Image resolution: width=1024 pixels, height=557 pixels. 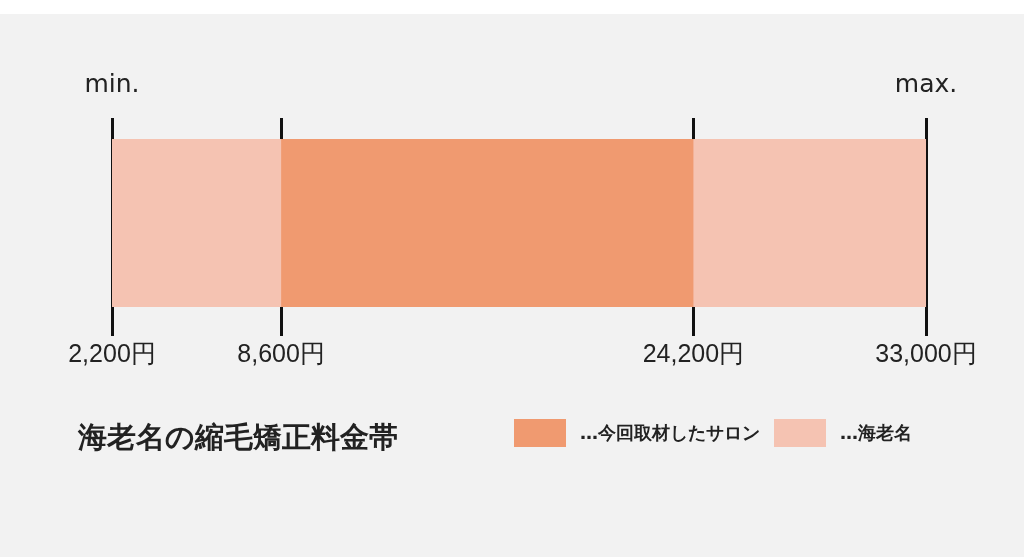 What do you see at coordinates (926, 83) in the screenshot?
I see `text: max.` at bounding box center [926, 83].